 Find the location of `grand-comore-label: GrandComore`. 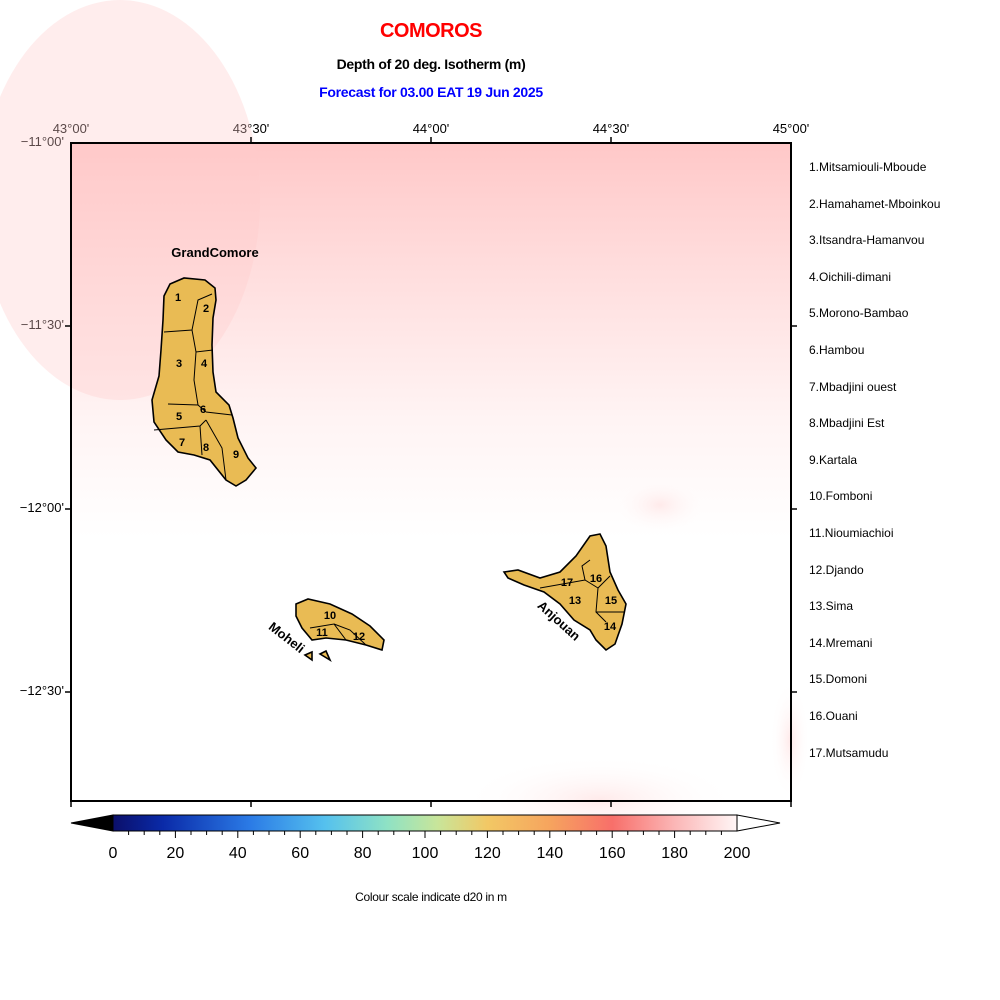

grand-comore-label: GrandComore is located at coordinates (214, 252).